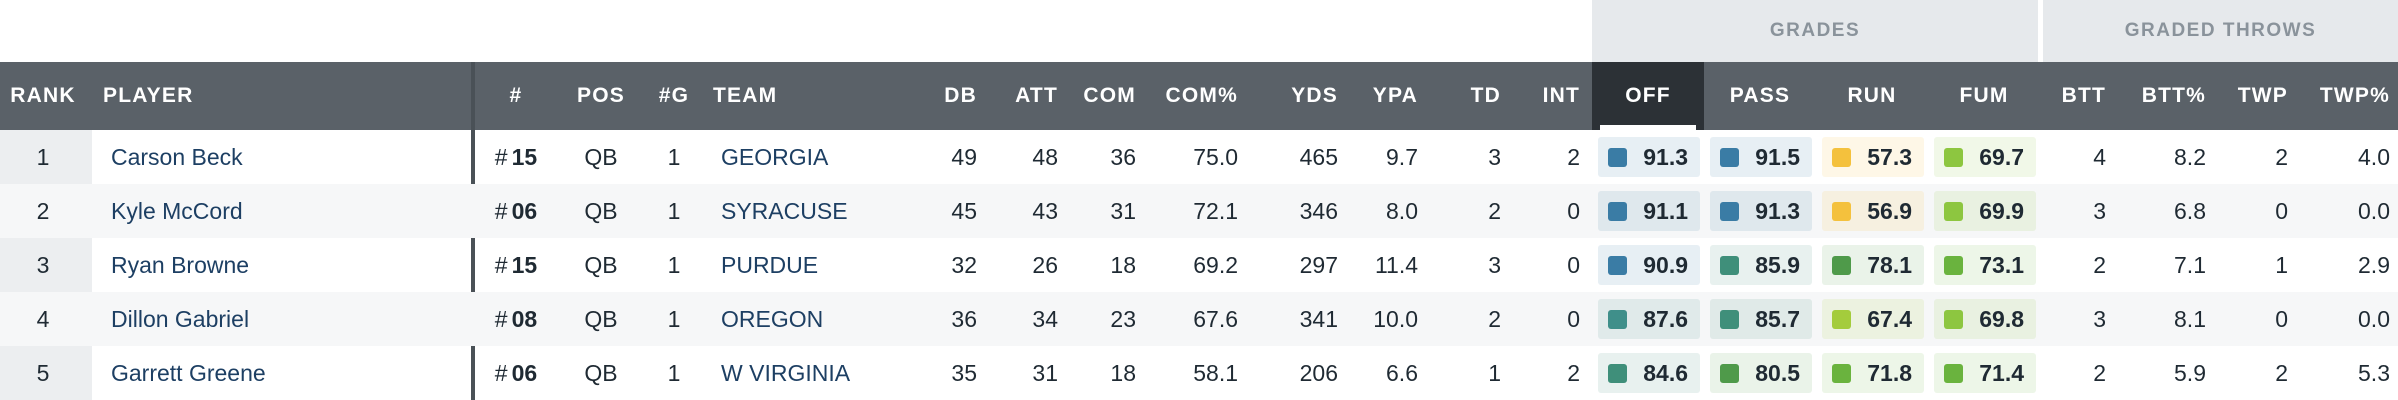 The image size is (2398, 400). I want to click on col-header-team: TEAM, so click(745, 95).